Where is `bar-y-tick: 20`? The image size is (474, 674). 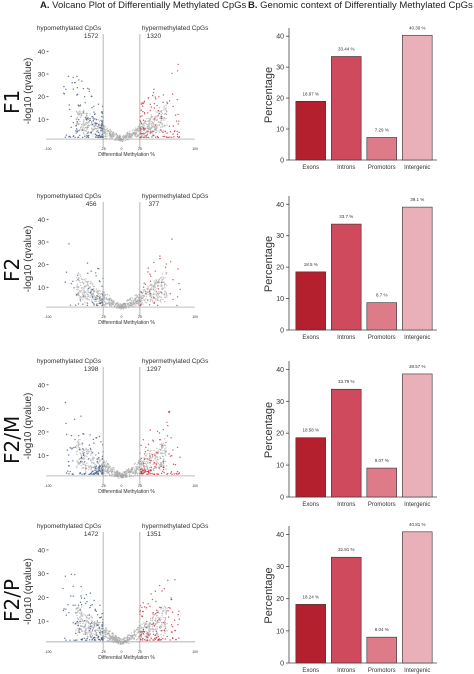 bar-y-tick: 20 is located at coordinates (280, 434).